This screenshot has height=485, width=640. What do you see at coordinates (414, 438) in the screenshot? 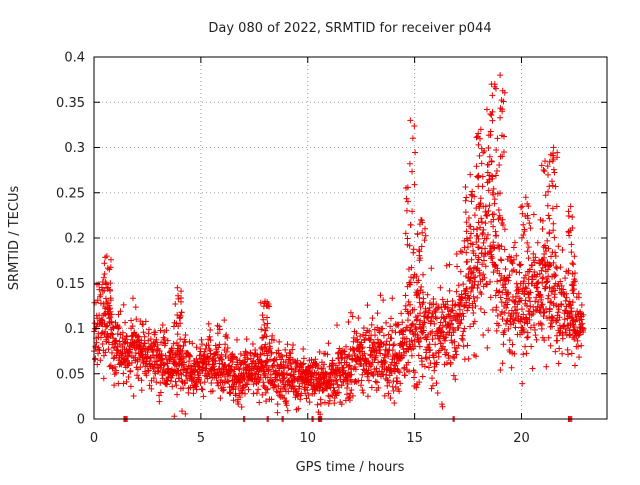
I see `x-tick-label: 15` at bounding box center [414, 438].